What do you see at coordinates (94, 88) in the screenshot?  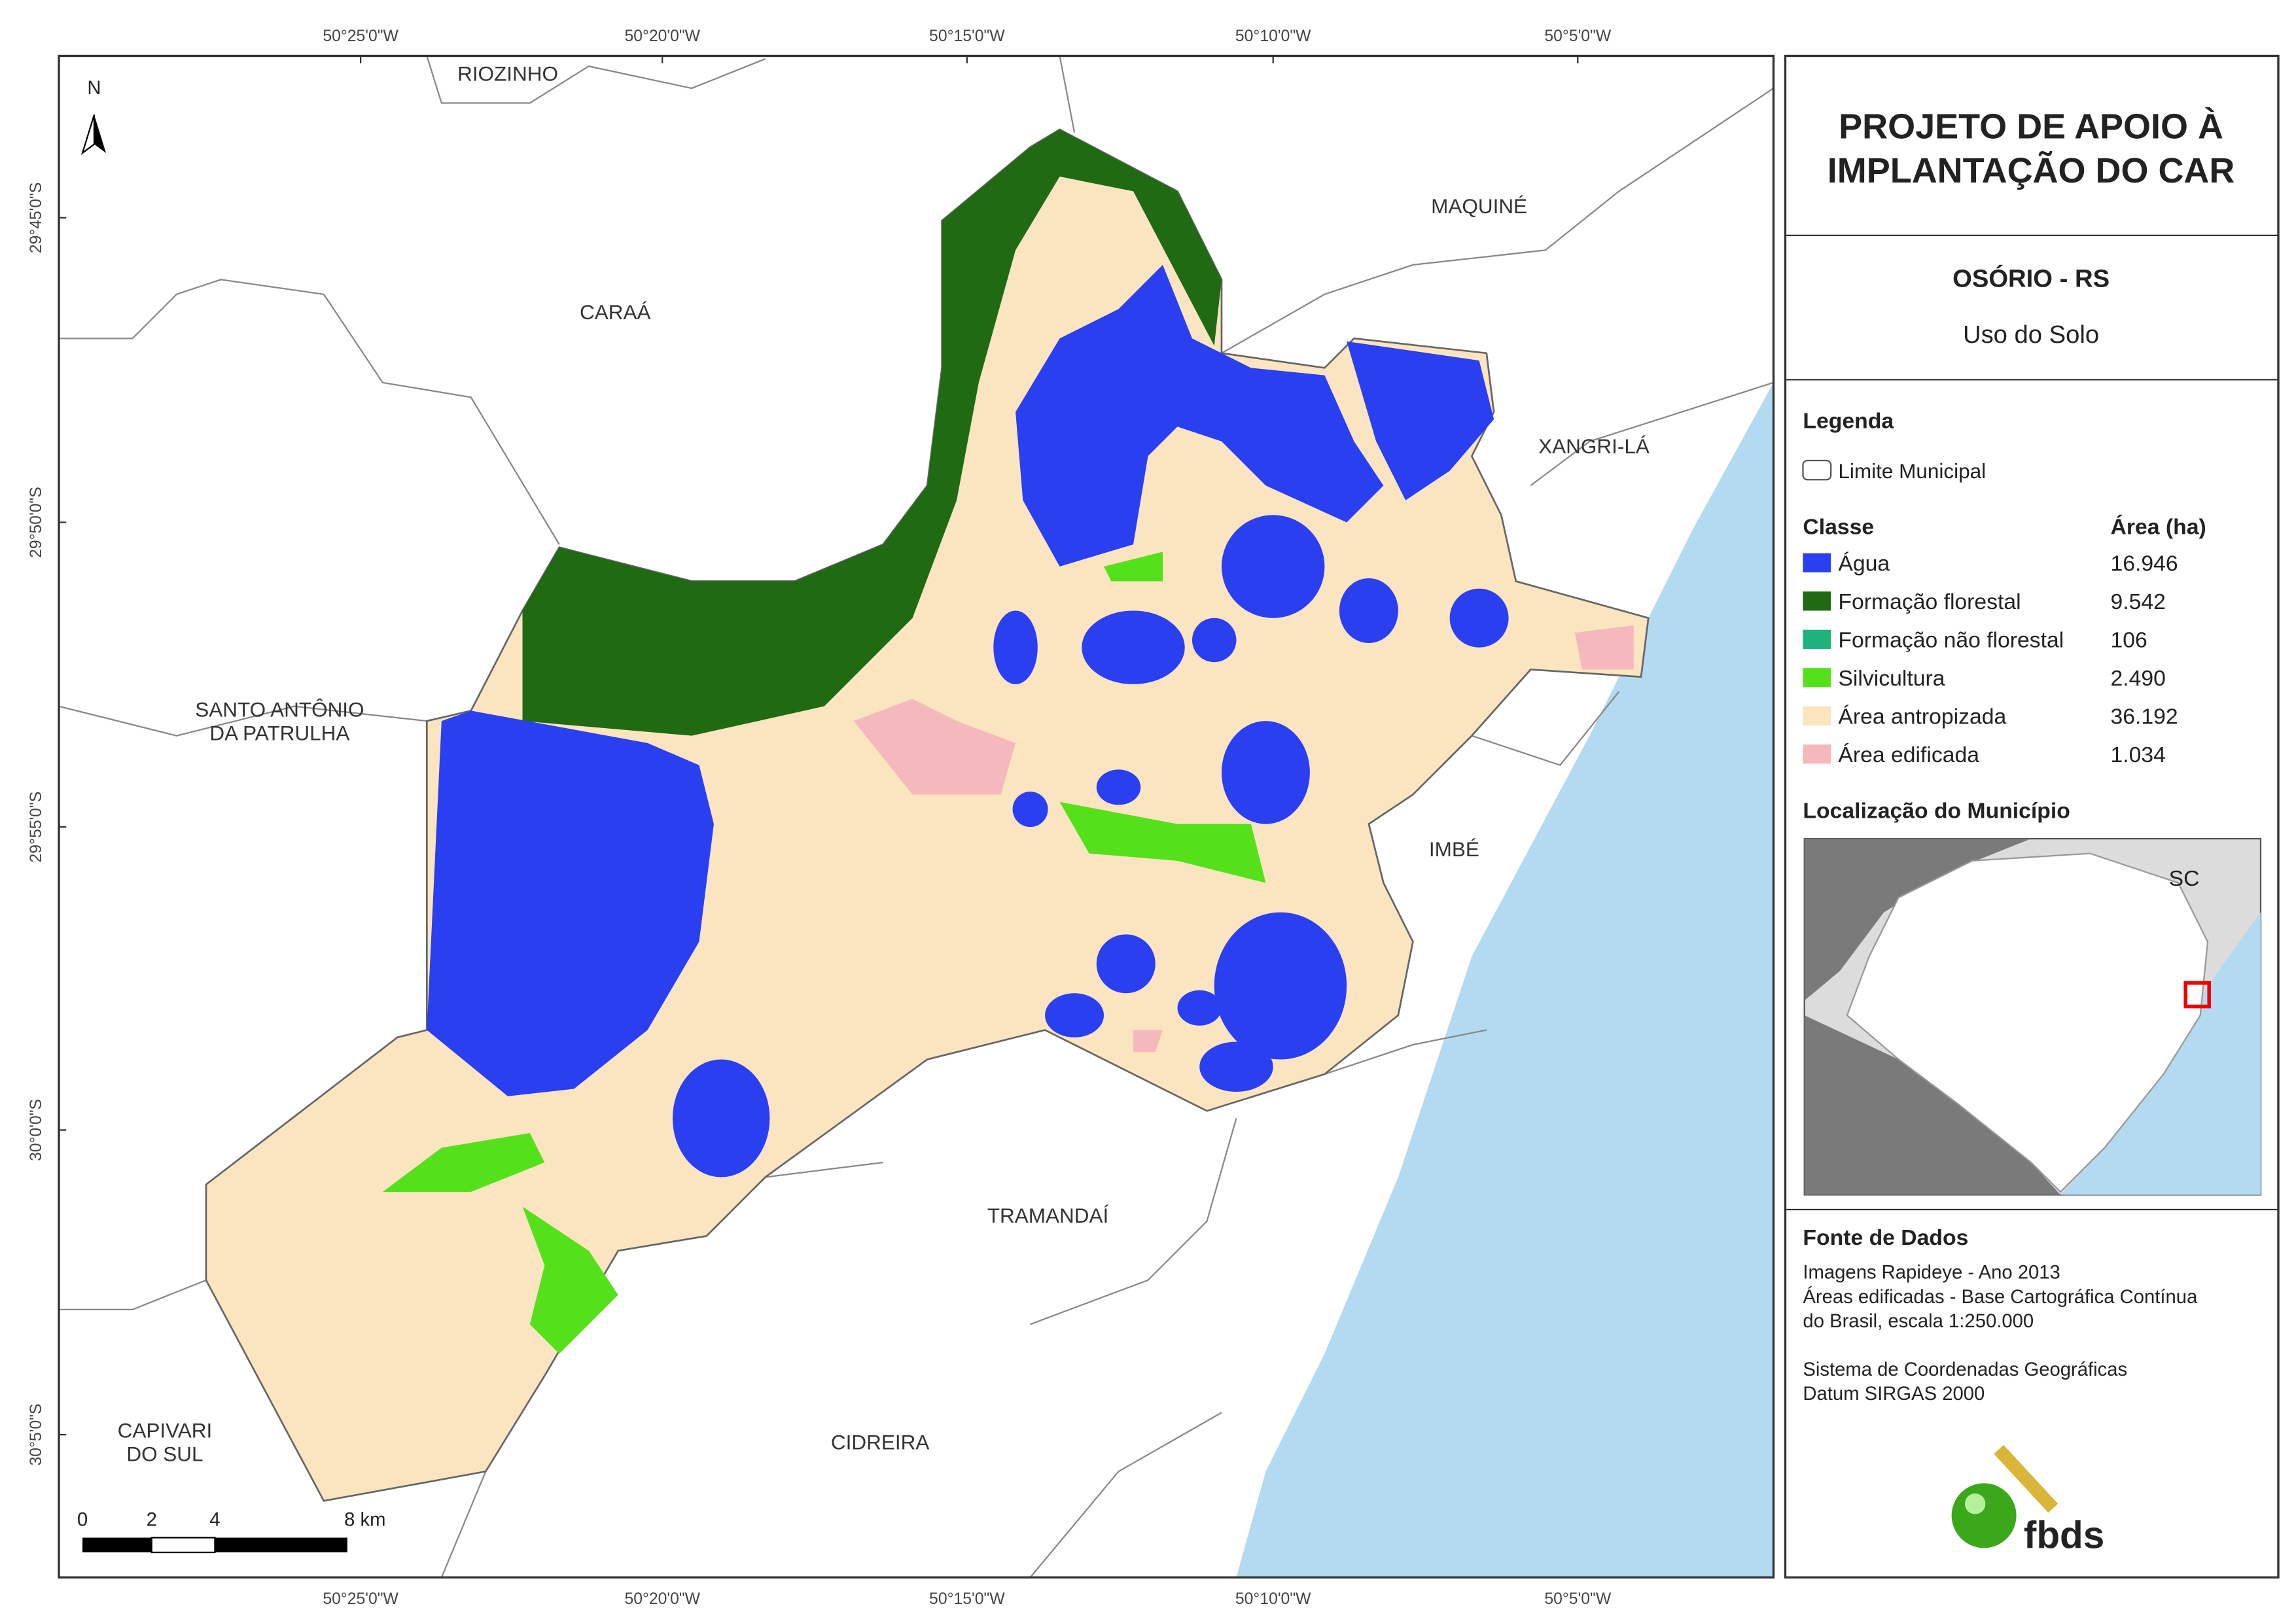 I see `north-label: N` at bounding box center [94, 88].